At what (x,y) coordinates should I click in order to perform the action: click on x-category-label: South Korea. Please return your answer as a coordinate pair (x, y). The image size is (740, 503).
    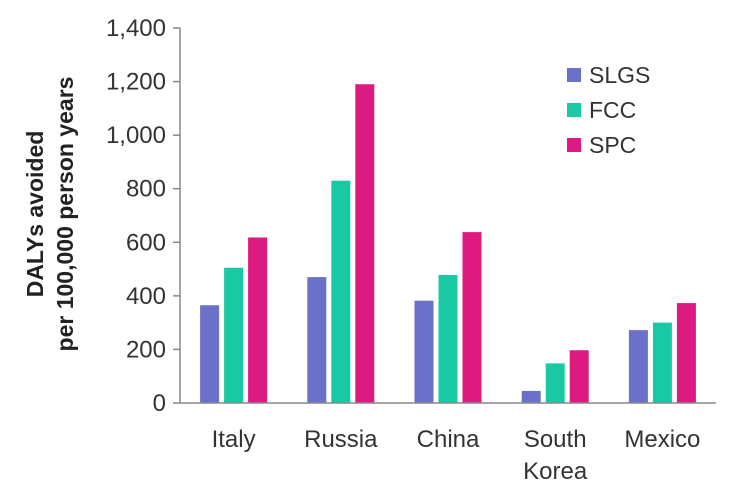
    Looking at the image, I should click on (555, 455).